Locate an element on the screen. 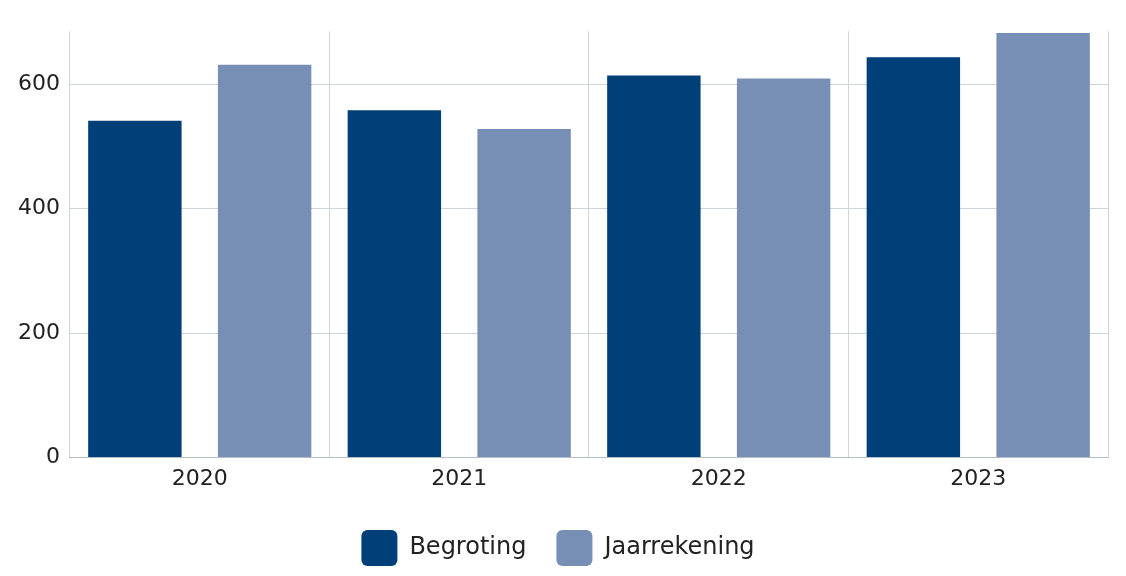 Image resolution: width=1126 pixels, height=576 pixels. x-tick-label: 2020 is located at coordinates (199, 477).